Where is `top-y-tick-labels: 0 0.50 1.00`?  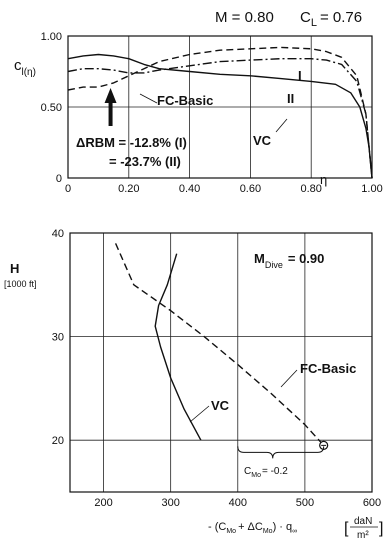 top-y-tick-labels: 0 0.50 1.00 is located at coordinates (51, 108).